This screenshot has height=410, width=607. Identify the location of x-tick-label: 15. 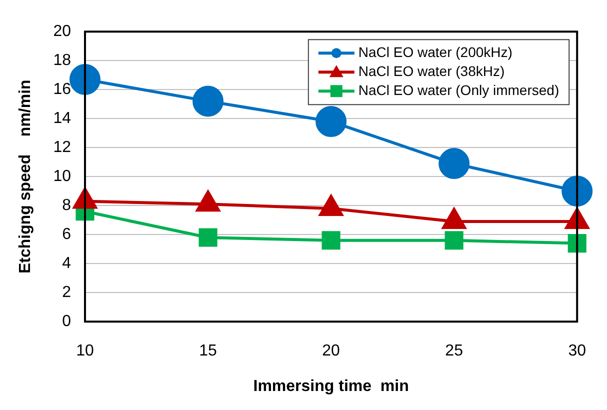
(208, 351).